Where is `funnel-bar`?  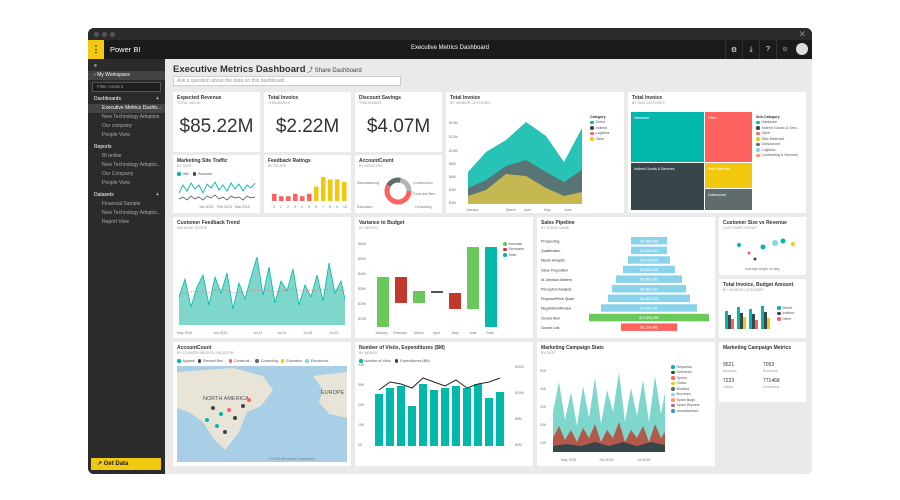
funnel-bar is located at coordinates (649, 327).